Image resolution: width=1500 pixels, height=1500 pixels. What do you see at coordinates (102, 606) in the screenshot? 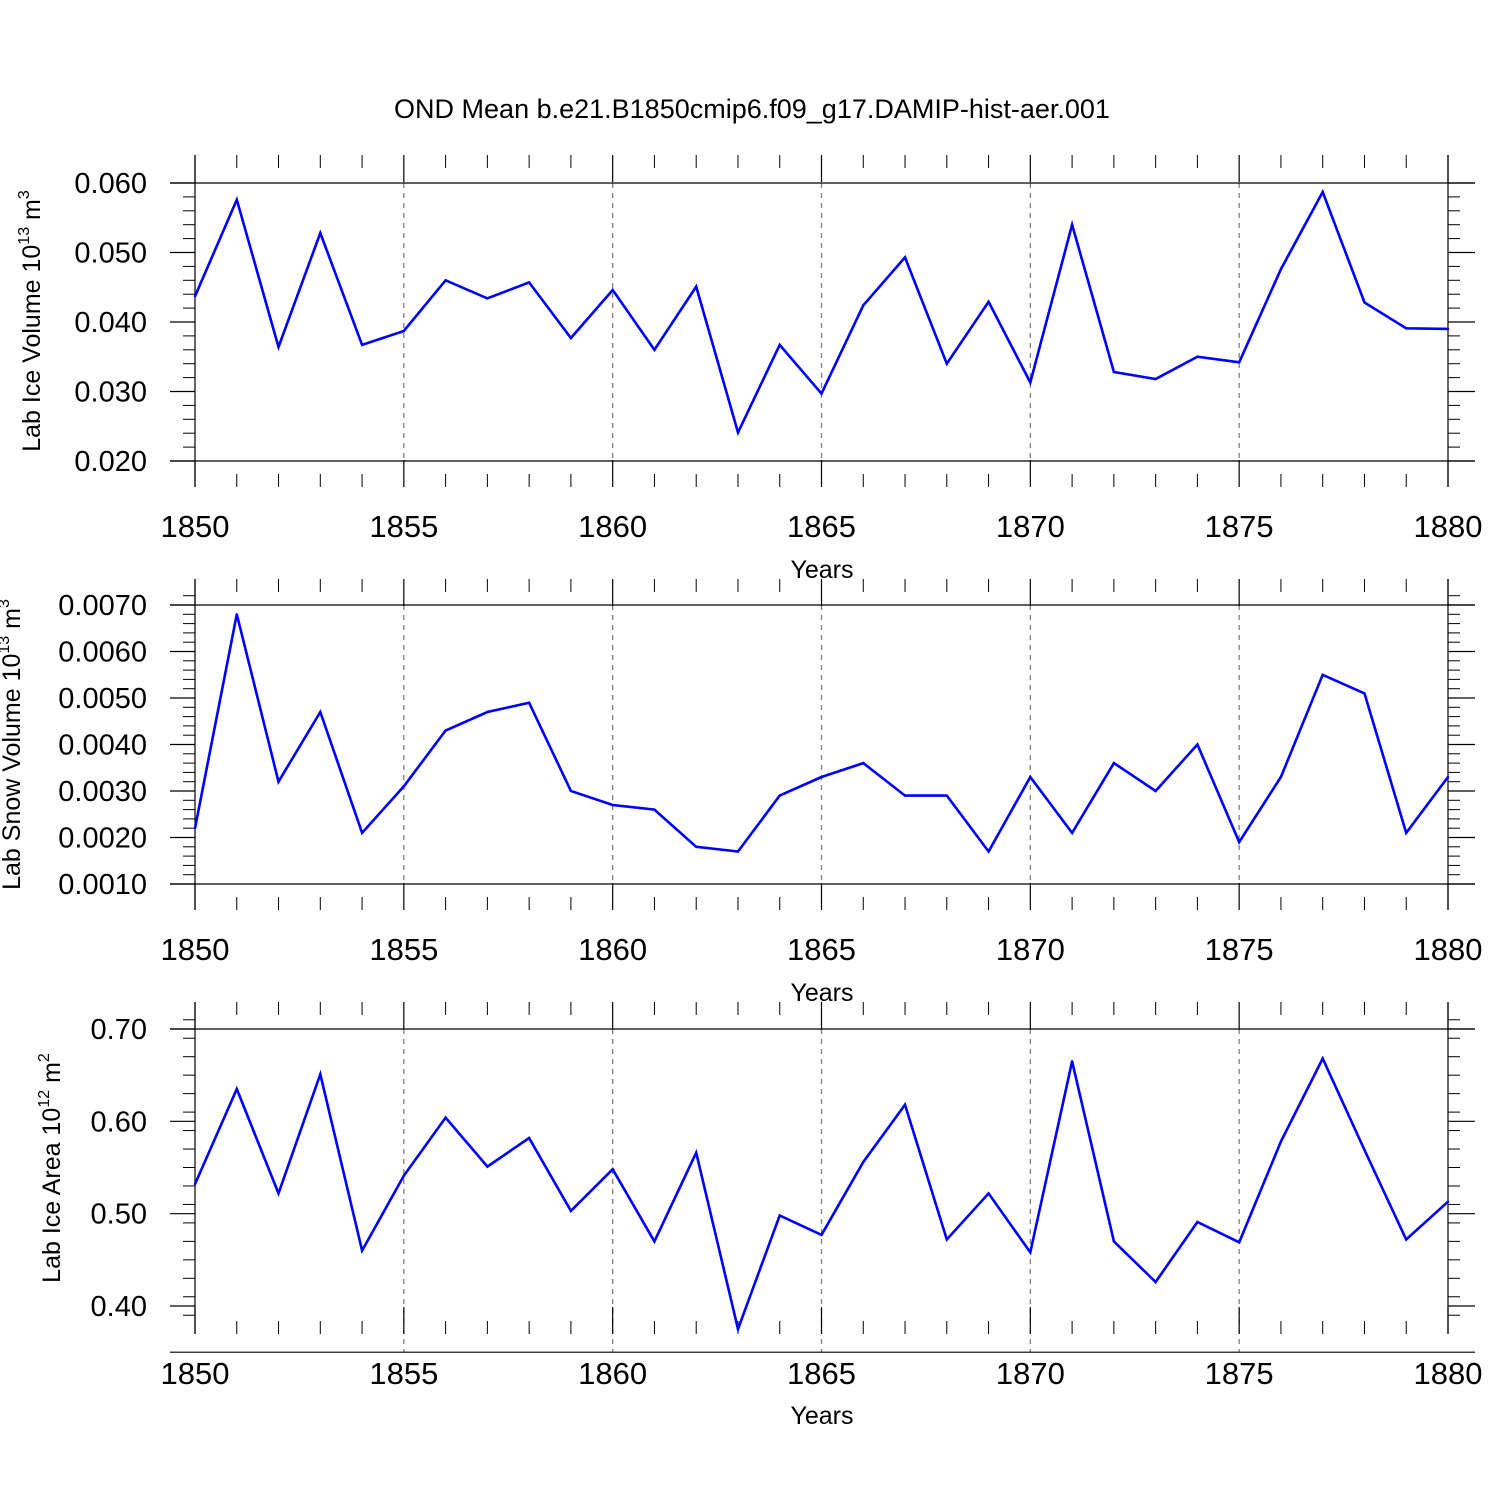
I see `y-tick-label: 0.0070` at bounding box center [102, 606].